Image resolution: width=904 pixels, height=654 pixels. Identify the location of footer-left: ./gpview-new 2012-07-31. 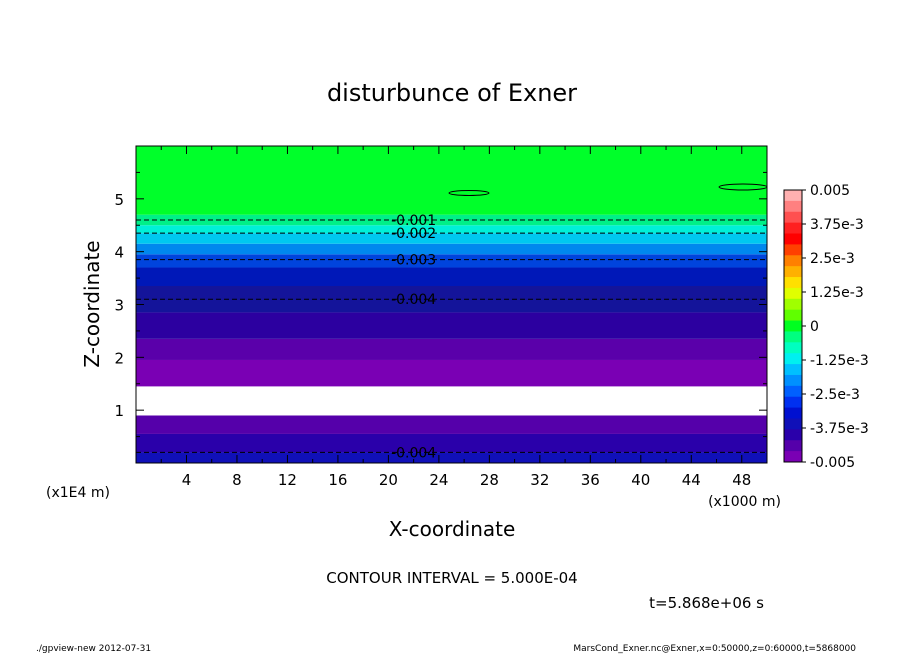
(93, 649).